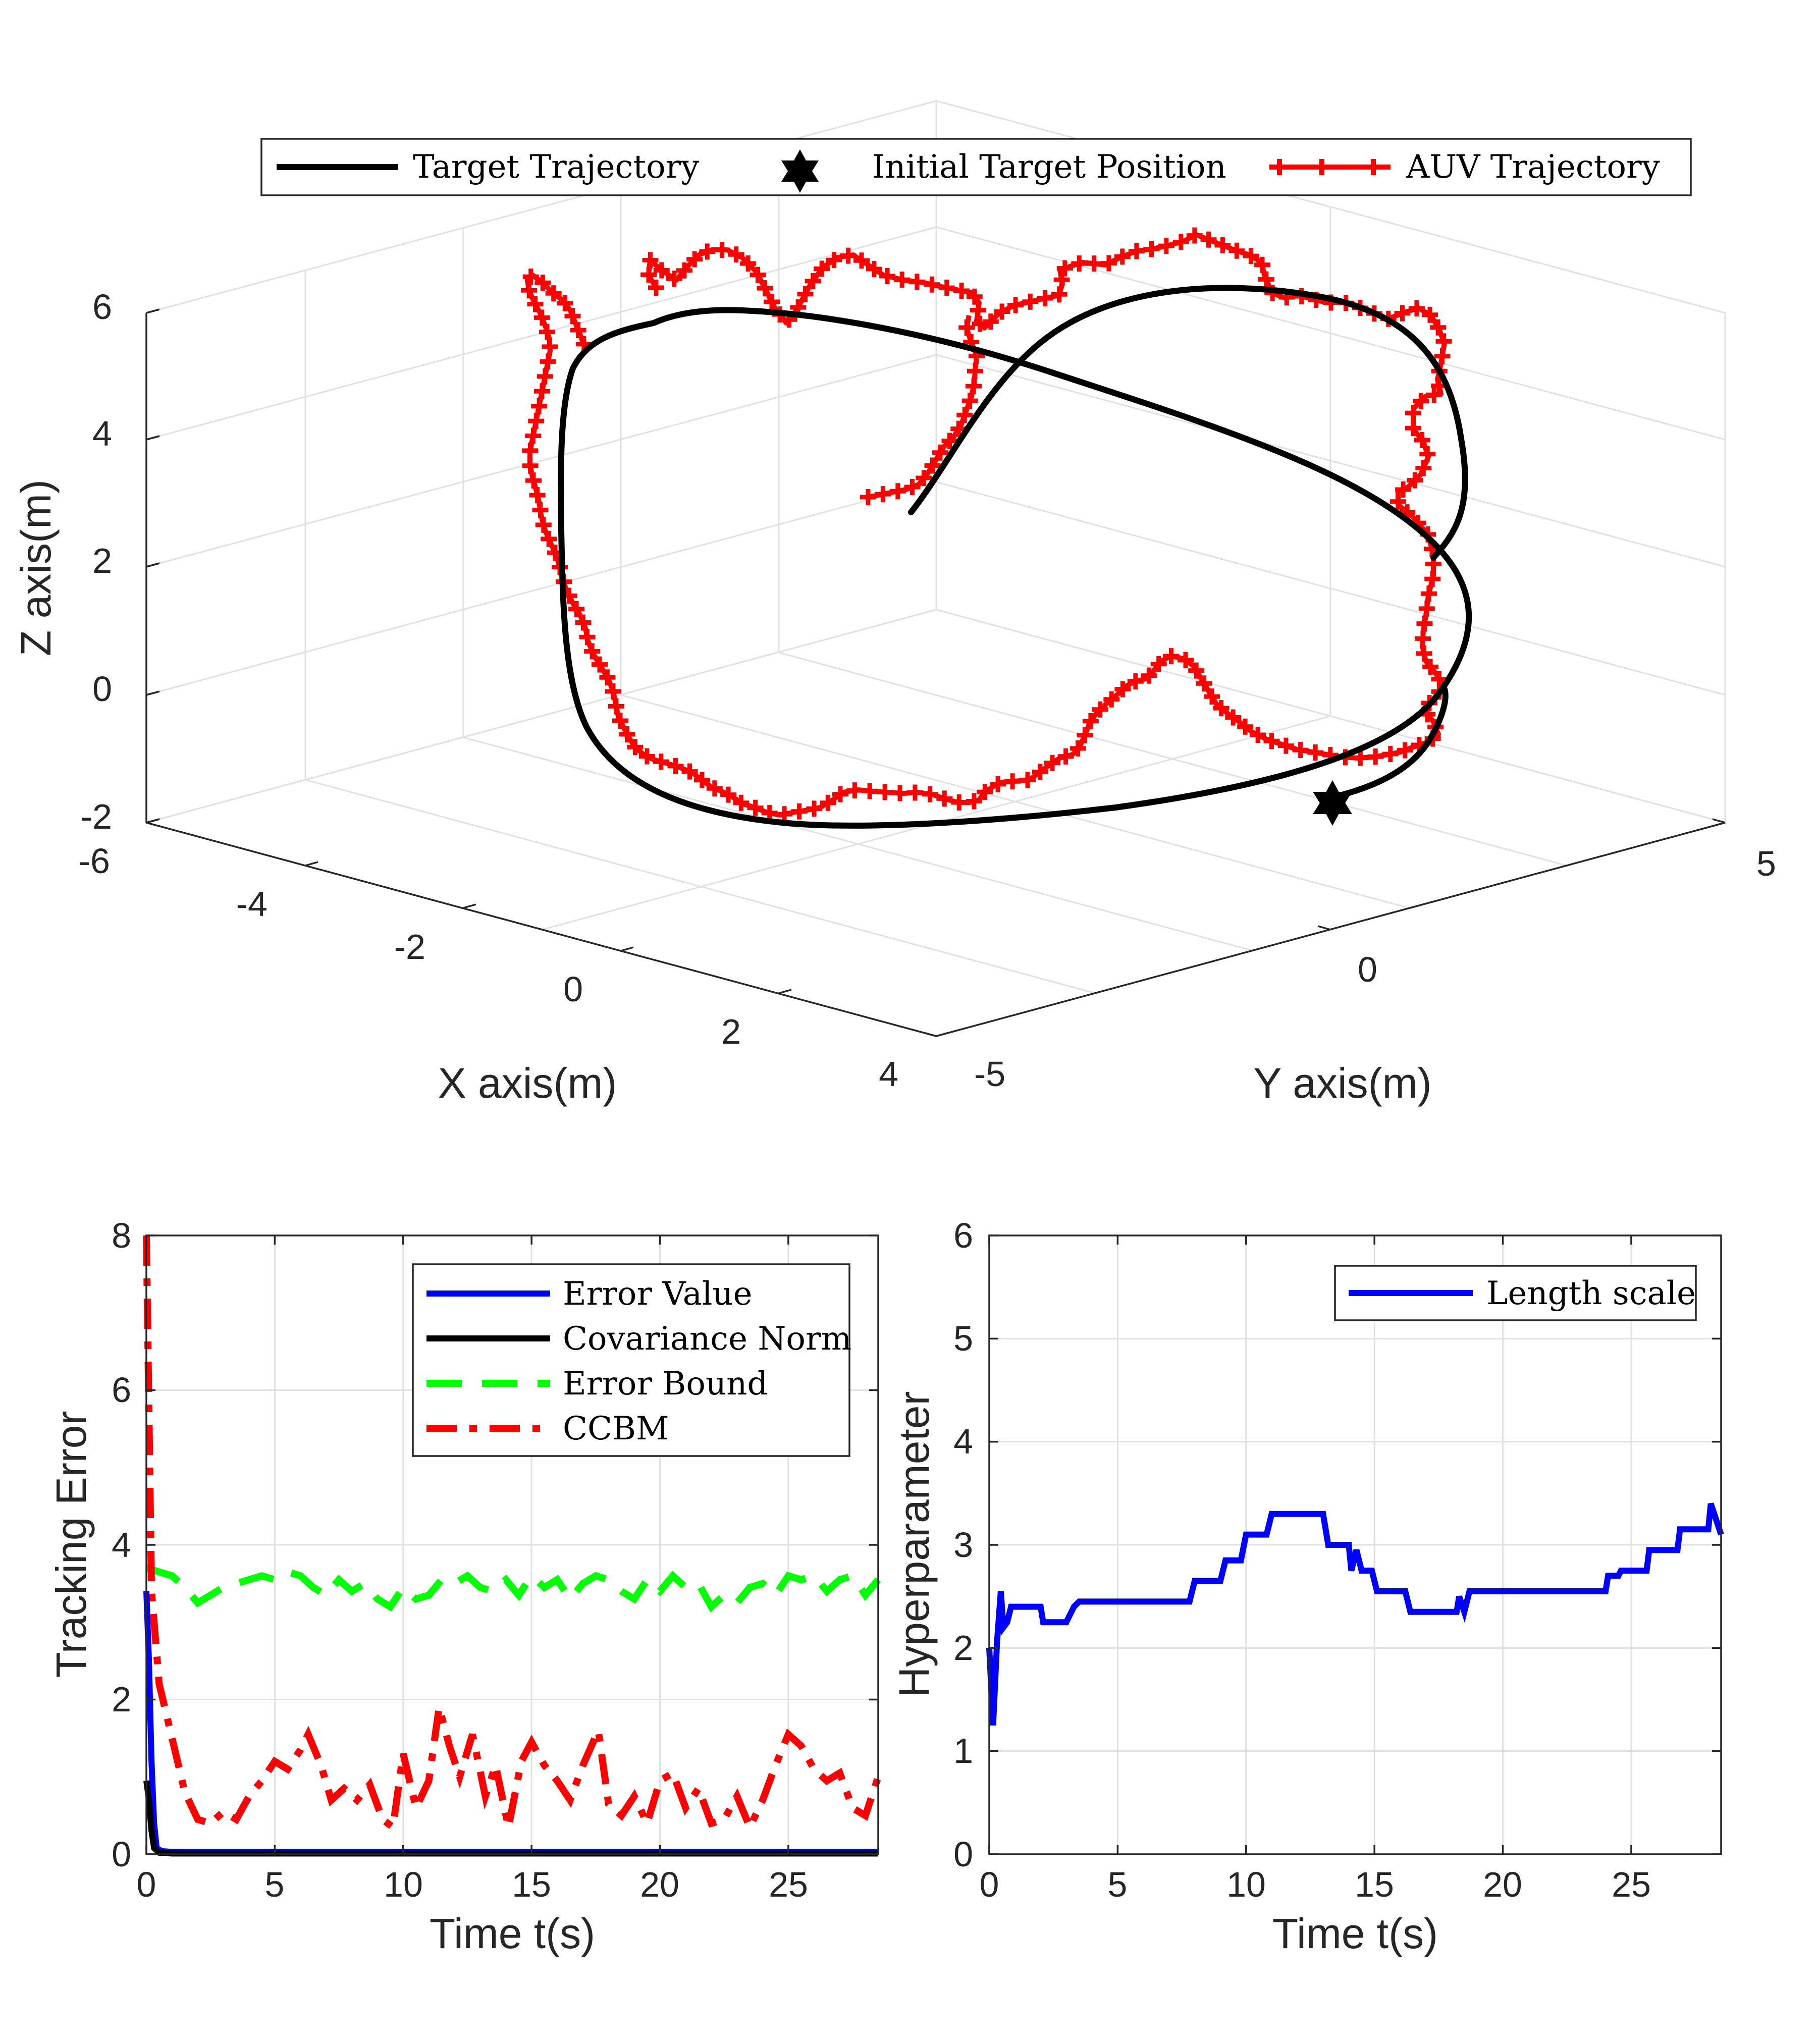  What do you see at coordinates (96, 816) in the screenshot?
I see `z-tick-label: -2` at bounding box center [96, 816].